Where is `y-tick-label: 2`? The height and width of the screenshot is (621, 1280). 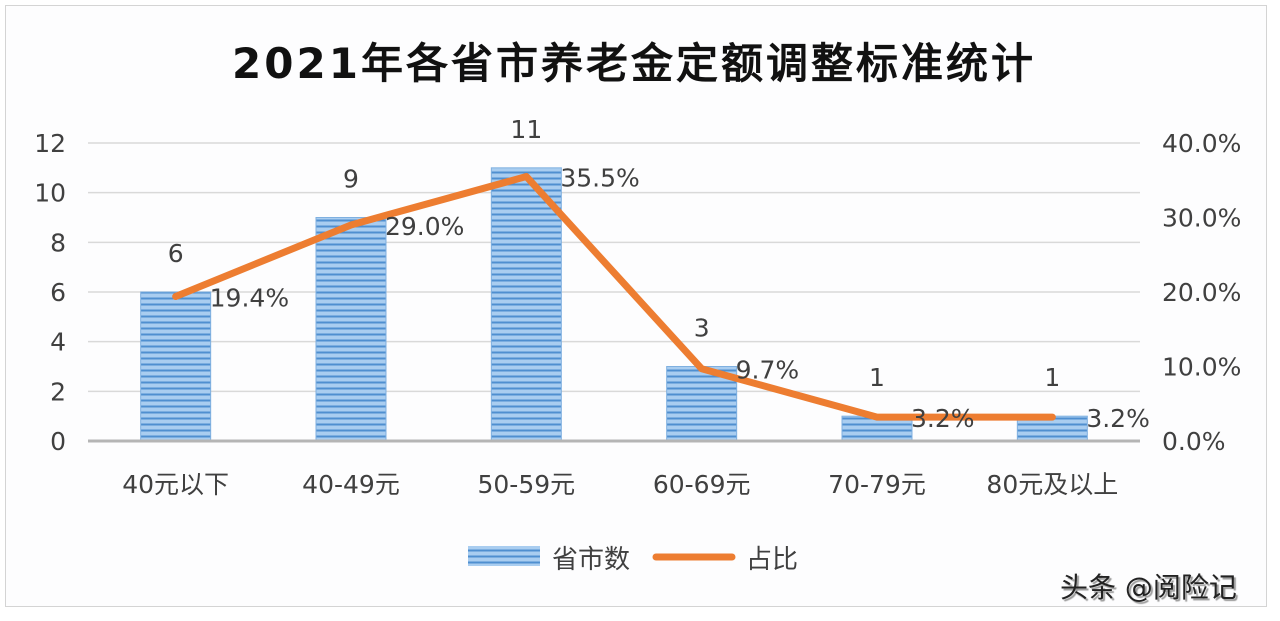
y-tick-label: 2 is located at coordinates (58, 391).